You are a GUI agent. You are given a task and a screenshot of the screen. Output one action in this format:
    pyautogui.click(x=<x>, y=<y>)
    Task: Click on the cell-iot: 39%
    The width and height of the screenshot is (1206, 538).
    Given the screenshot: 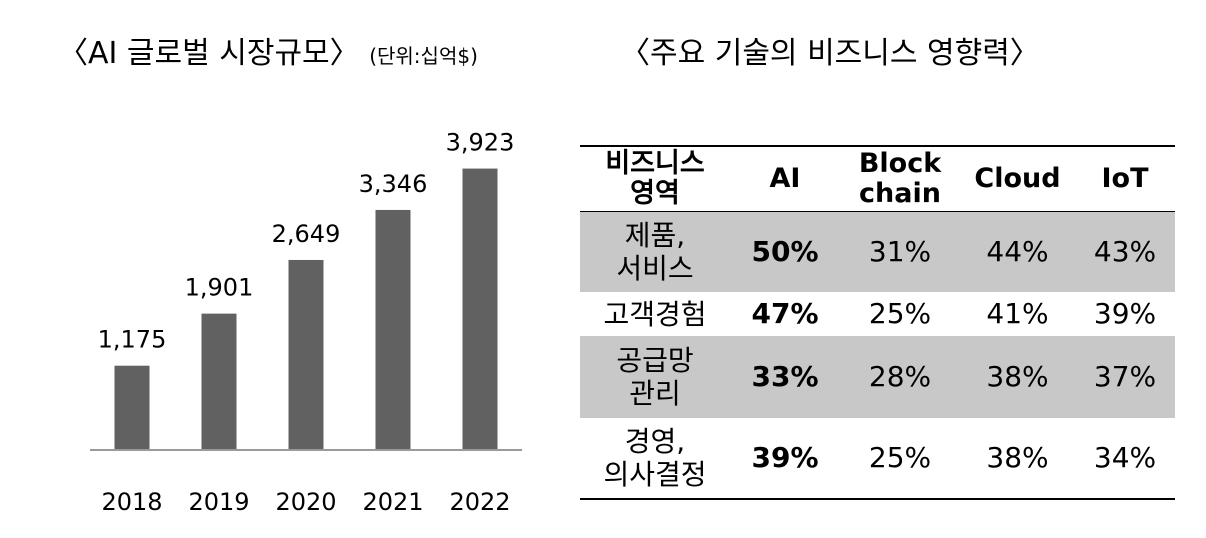 What is the action you would take?
    pyautogui.click(x=1125, y=313)
    